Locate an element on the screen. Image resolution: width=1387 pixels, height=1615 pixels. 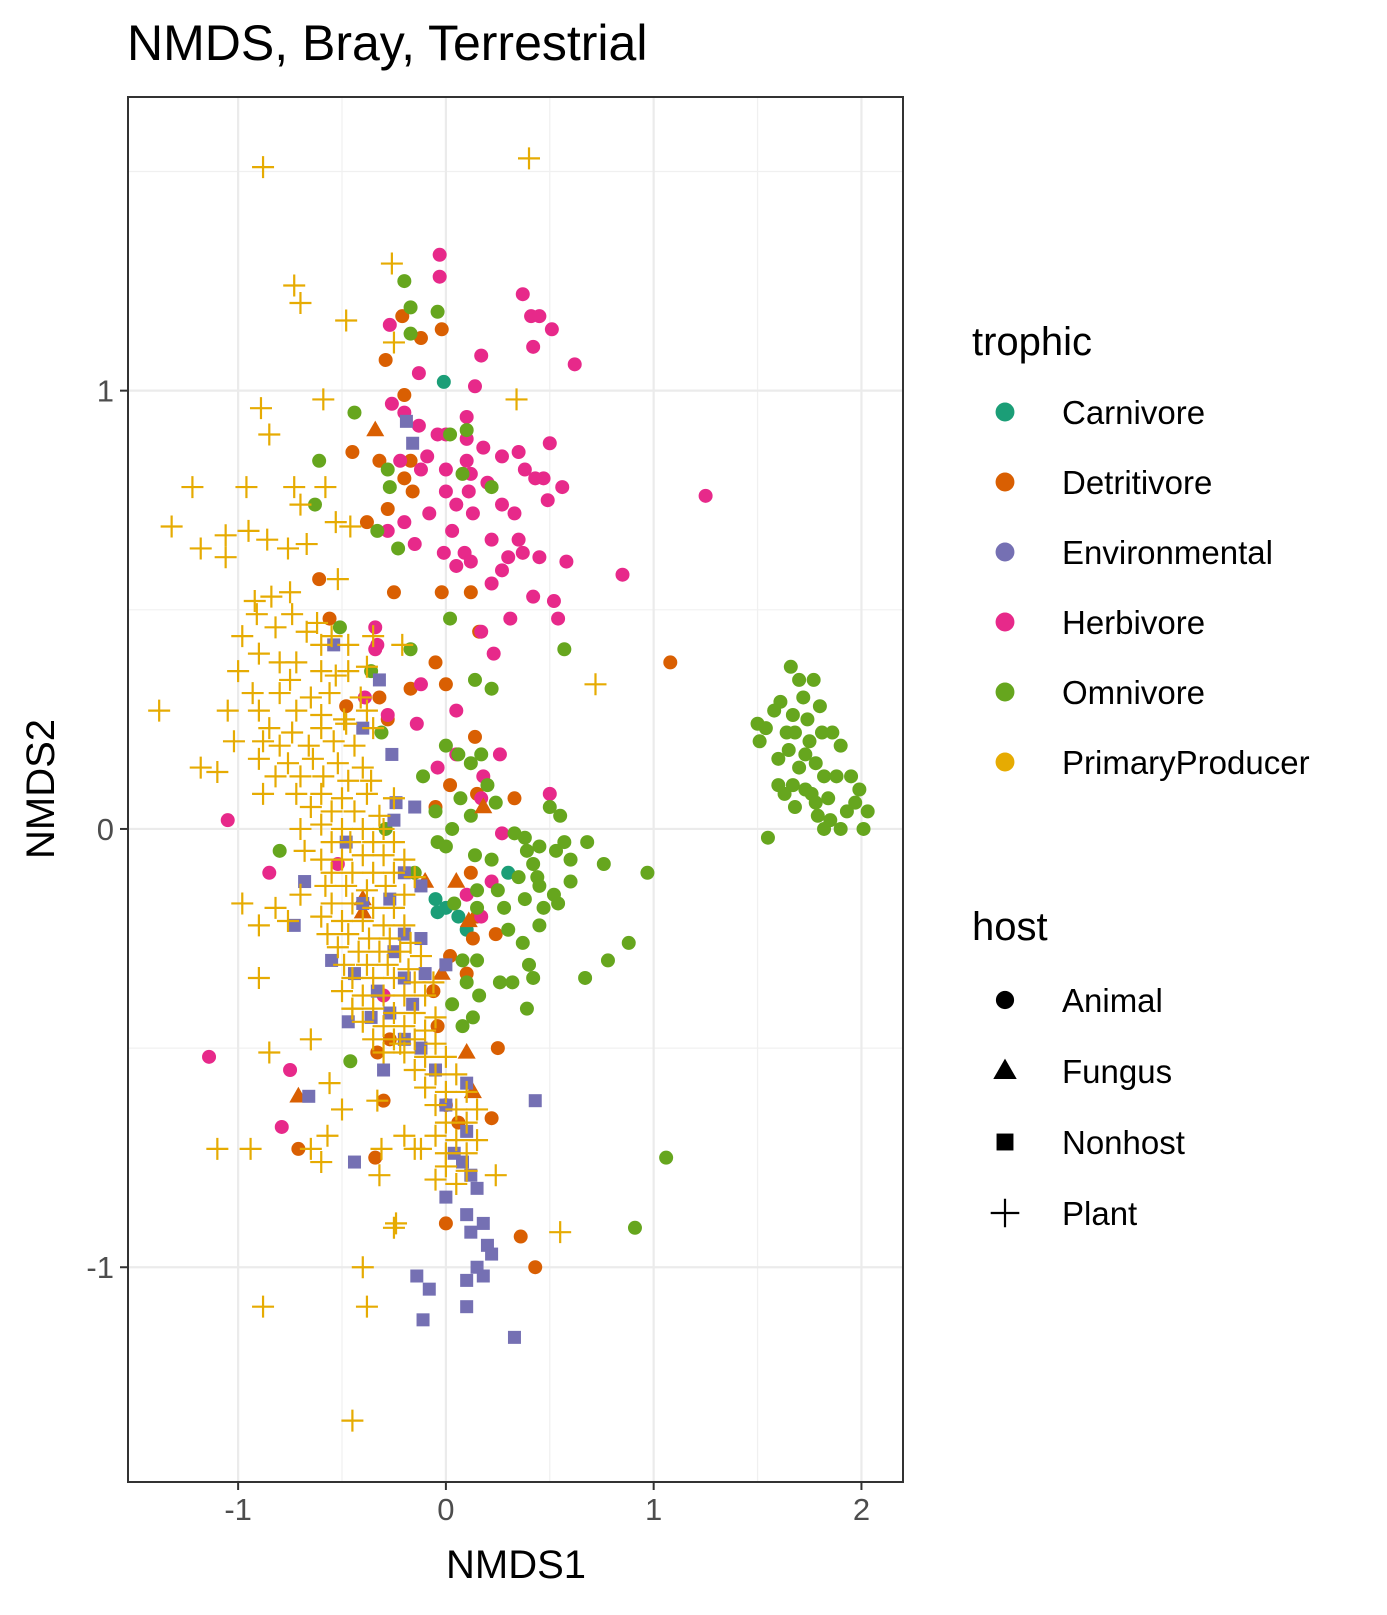
y-axis: -1 0 1 is located at coordinates (107, 829).